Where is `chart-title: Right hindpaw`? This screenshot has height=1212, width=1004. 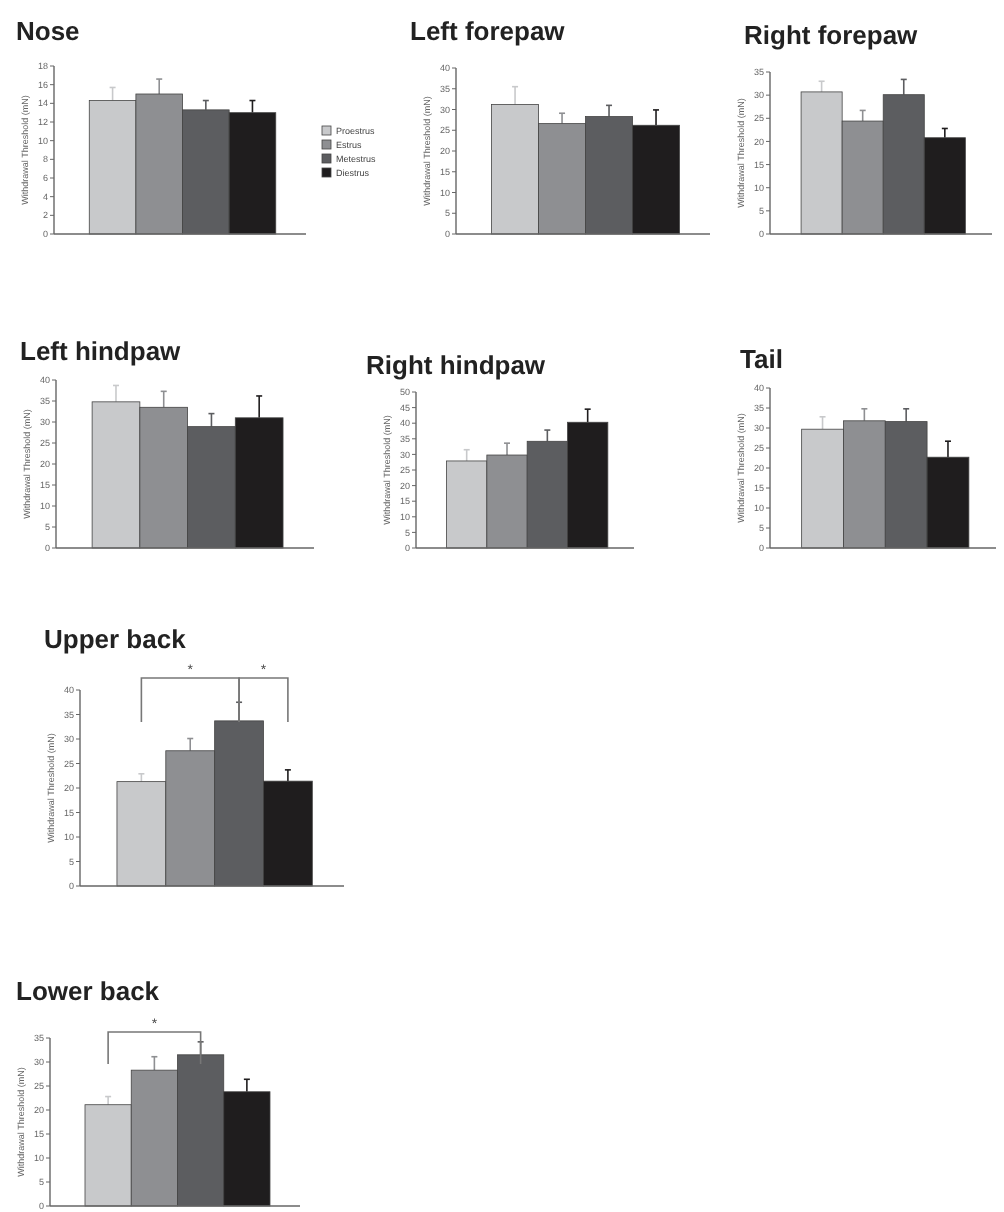
chart-title: Right hindpaw is located at coordinates (456, 365).